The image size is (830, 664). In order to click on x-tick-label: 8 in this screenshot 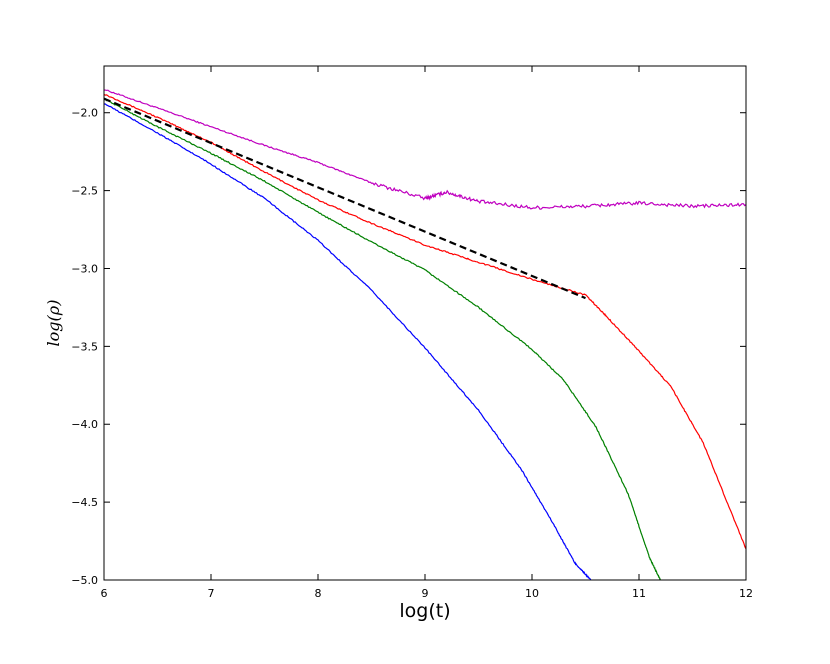, I will do `click(318, 593)`.